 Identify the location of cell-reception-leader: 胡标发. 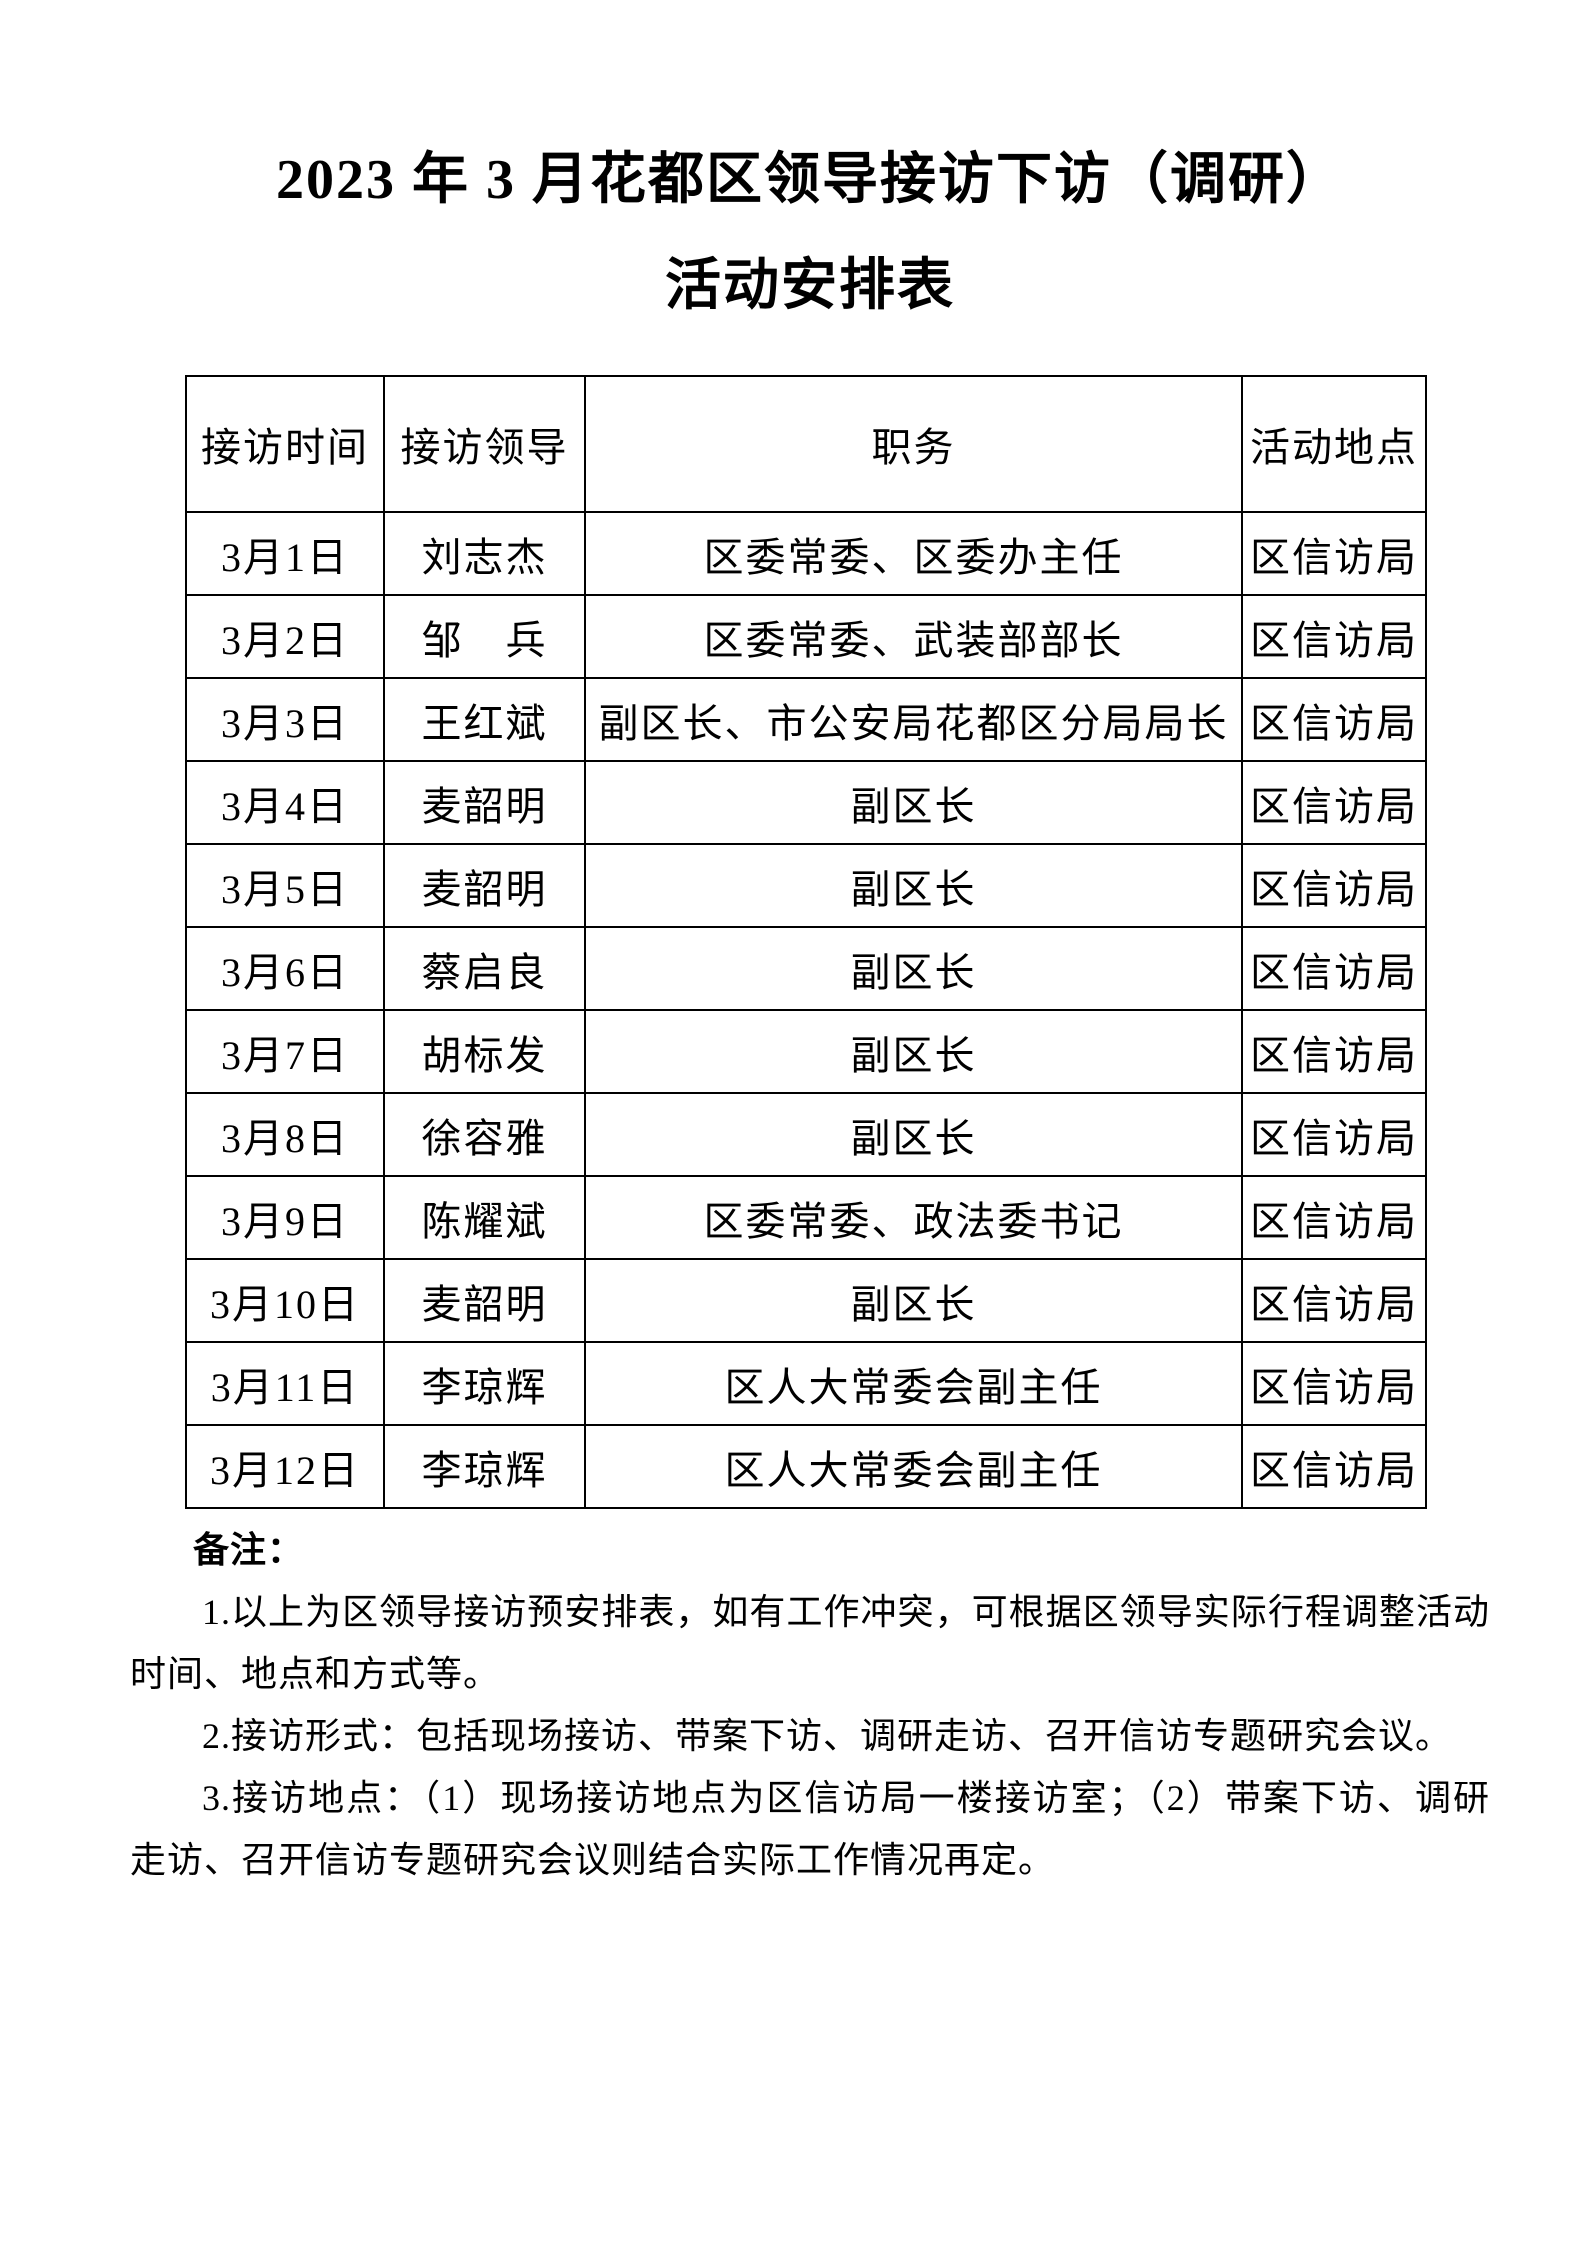
(484, 1051).